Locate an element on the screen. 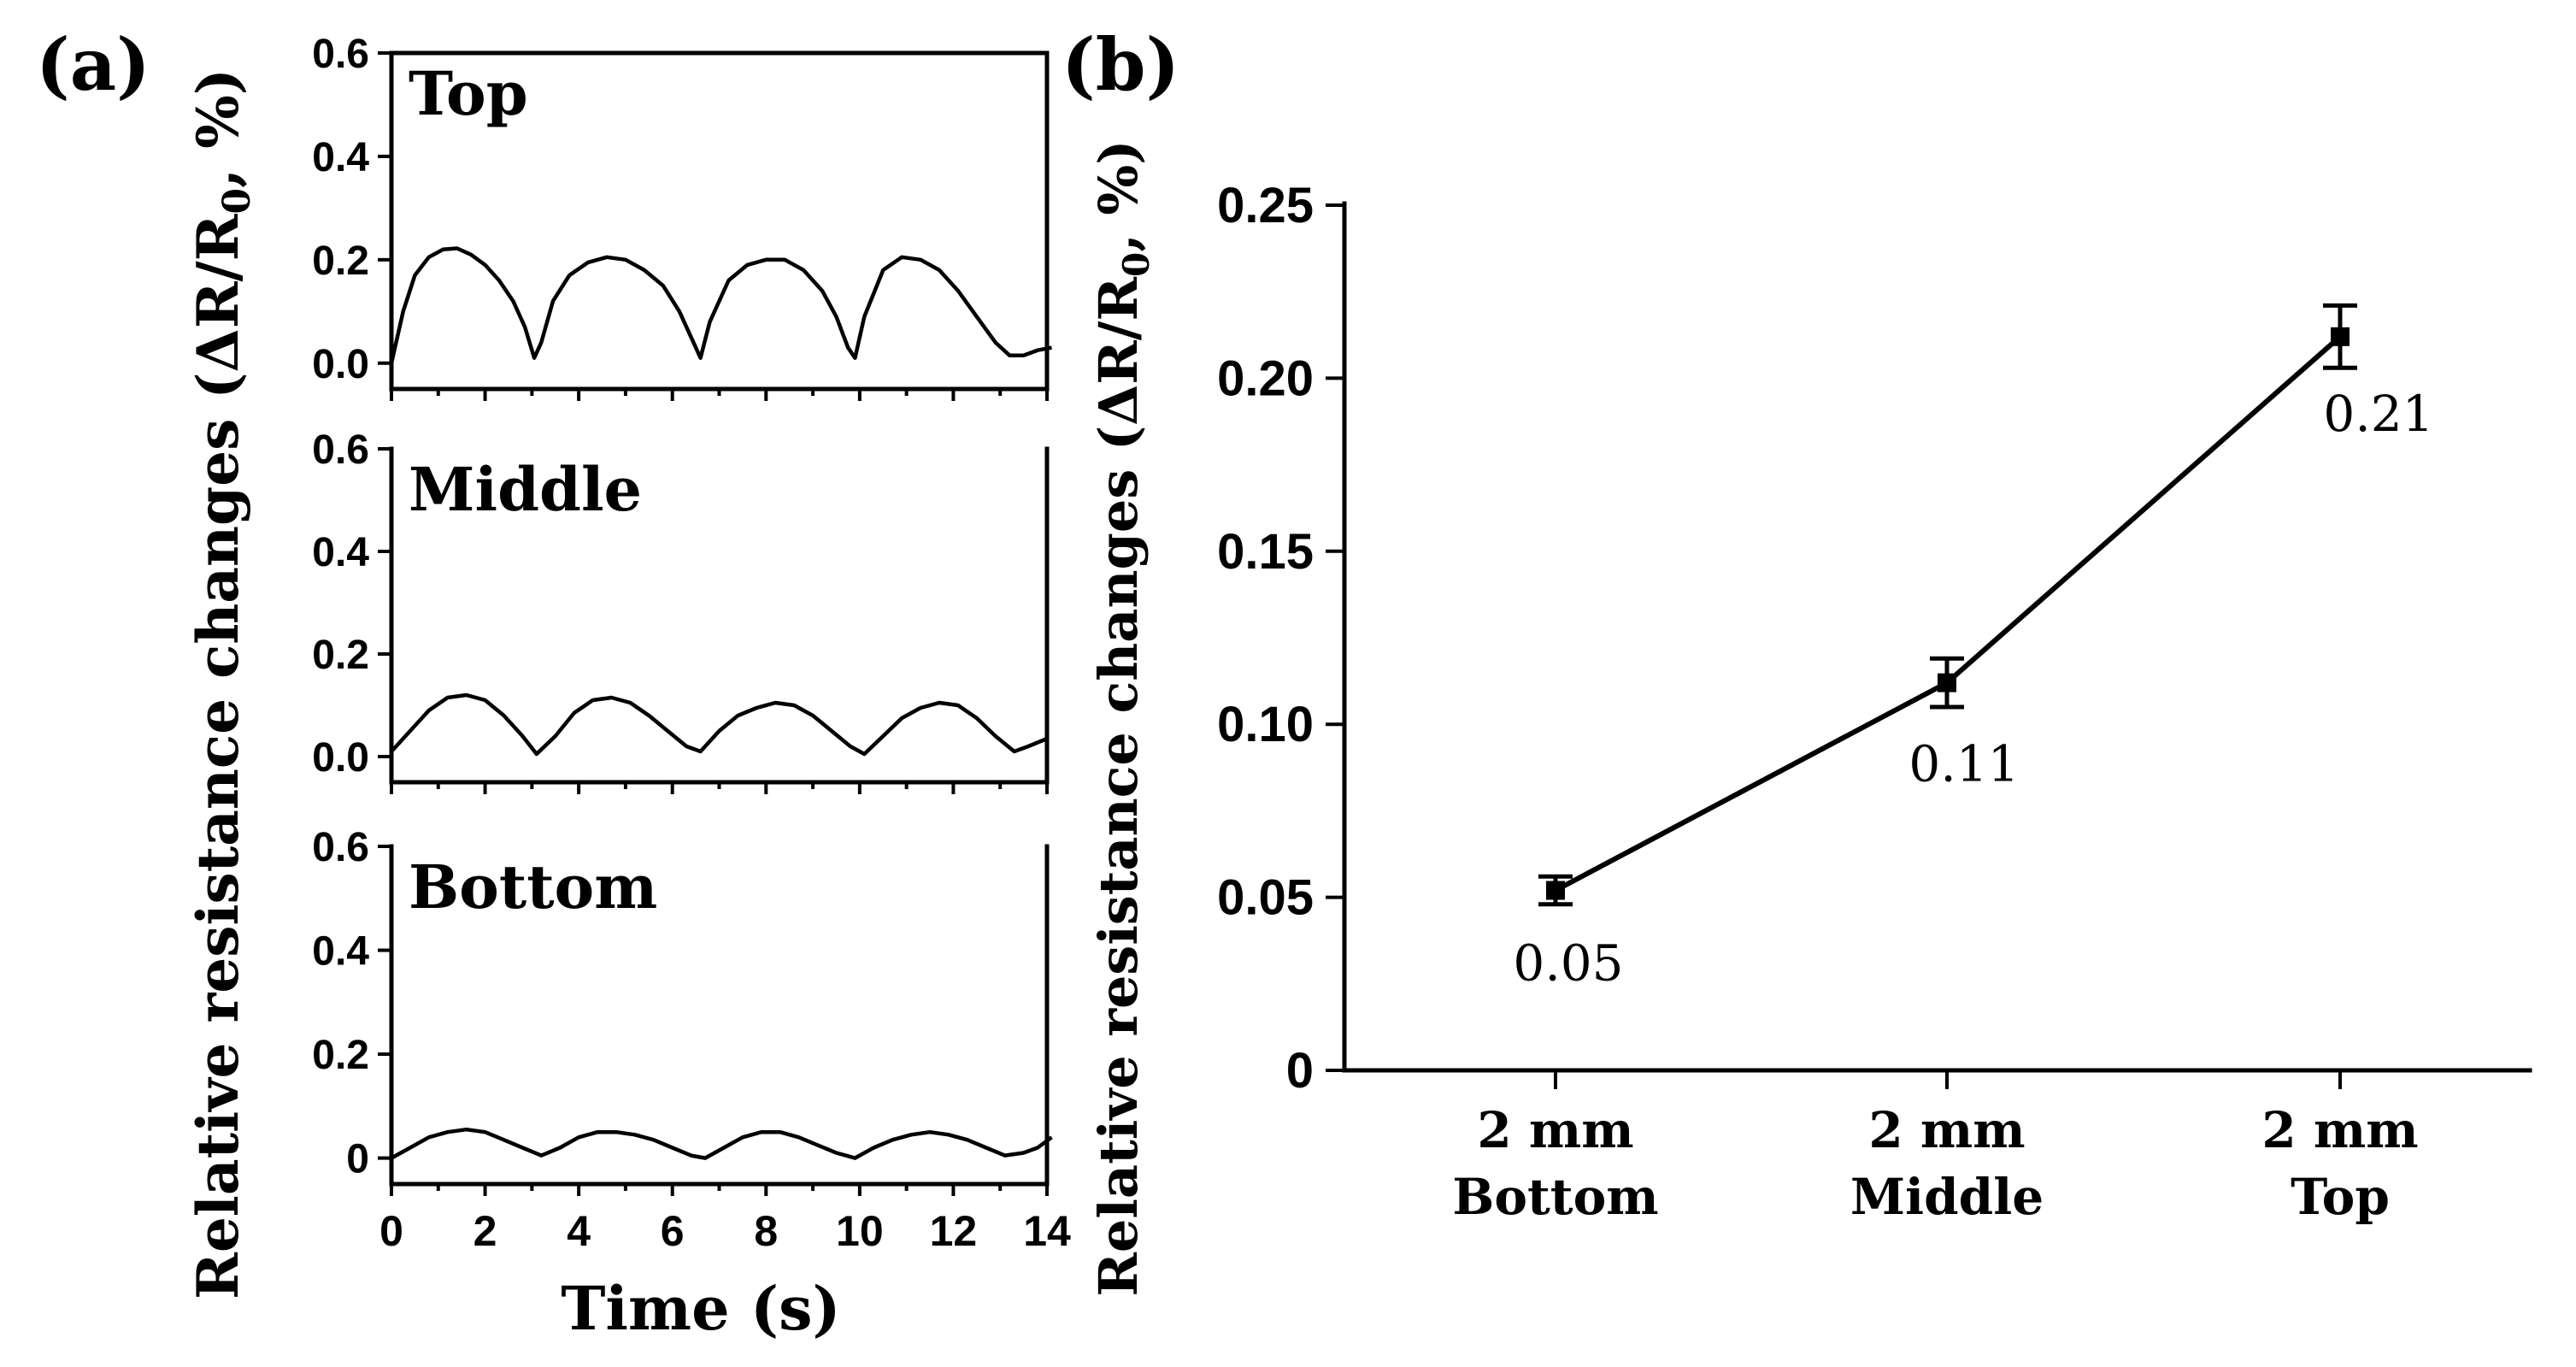  panel-a-ylabel-main: Relative resistance changes (ΔR/R is located at coordinates (218, 756).